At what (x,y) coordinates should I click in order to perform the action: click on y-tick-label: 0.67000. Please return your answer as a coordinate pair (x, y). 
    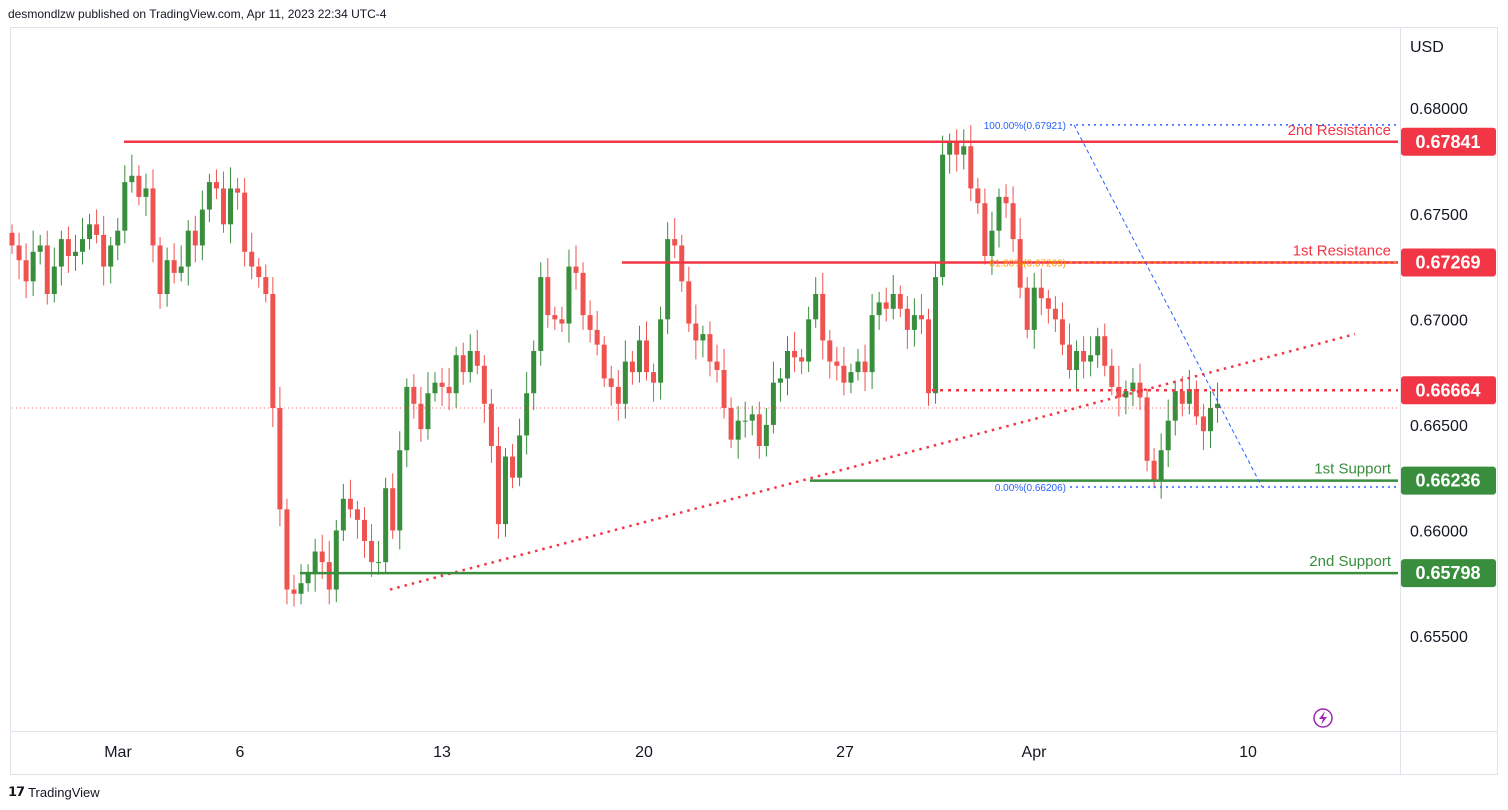
    Looking at the image, I should click on (1439, 320).